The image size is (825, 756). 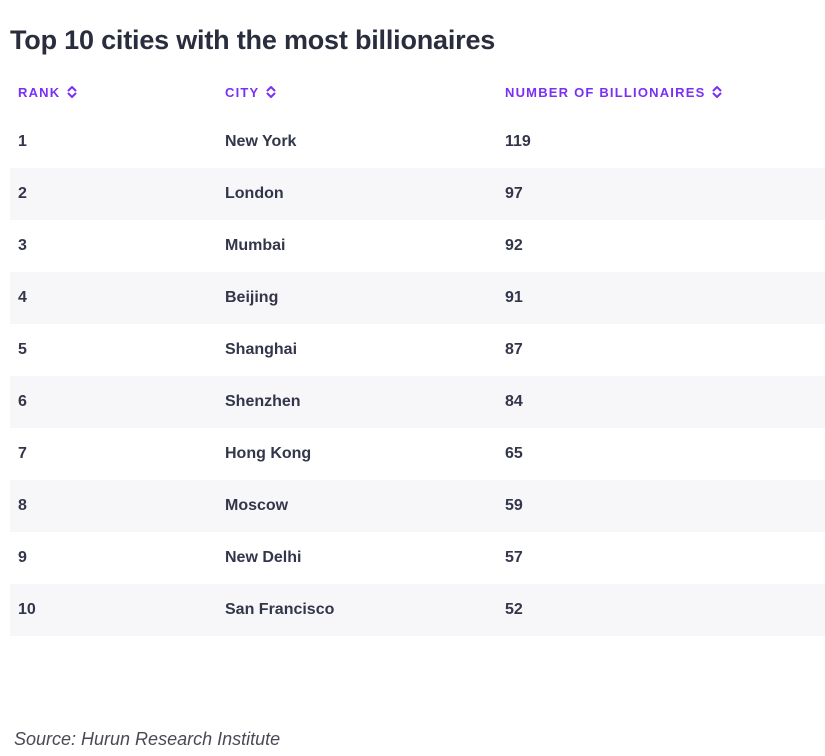 I want to click on rank-cell: 3, so click(x=22, y=245).